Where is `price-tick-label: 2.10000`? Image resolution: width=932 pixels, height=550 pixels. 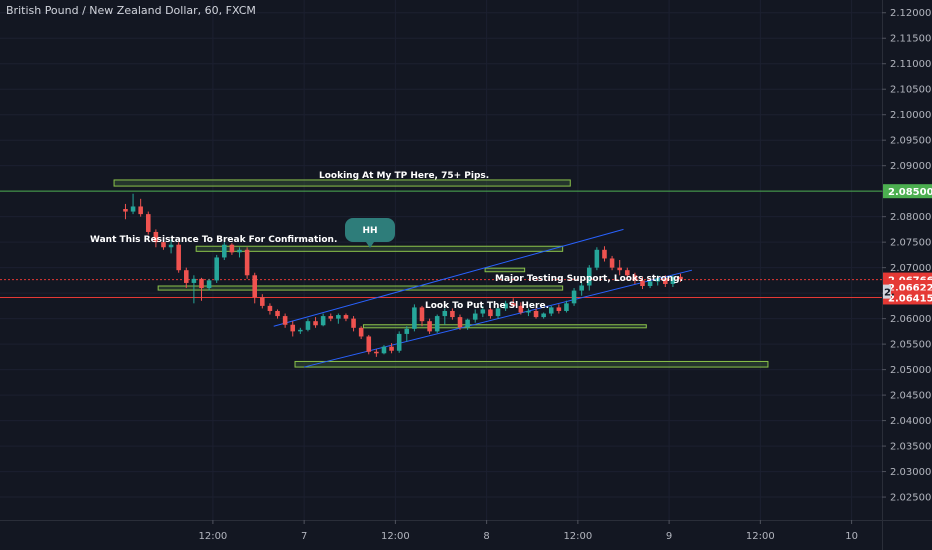 price-tick-label: 2.10000 is located at coordinates (910, 115).